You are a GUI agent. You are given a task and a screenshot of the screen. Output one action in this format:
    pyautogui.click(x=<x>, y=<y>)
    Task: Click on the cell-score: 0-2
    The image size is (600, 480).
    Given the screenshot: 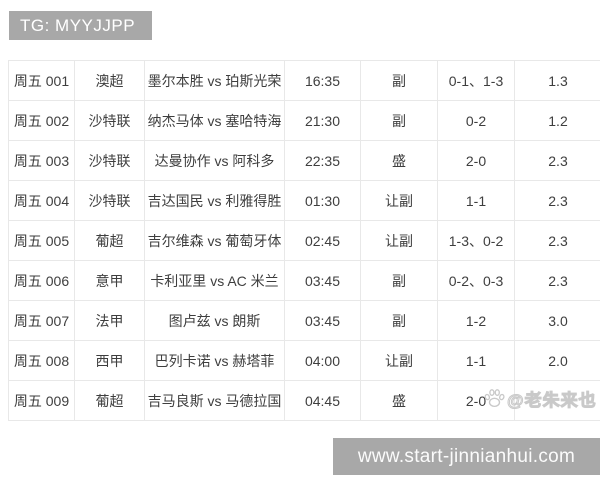 What is the action you would take?
    pyautogui.click(x=476, y=121)
    